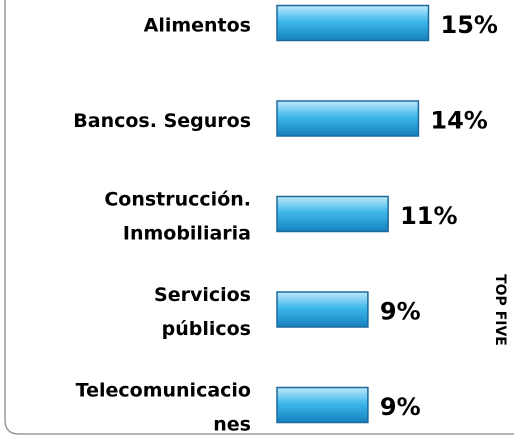 The height and width of the screenshot is (437, 514). What do you see at coordinates (162, 121) in the screenshot?
I see `category-label: Bancos. Seguros` at bounding box center [162, 121].